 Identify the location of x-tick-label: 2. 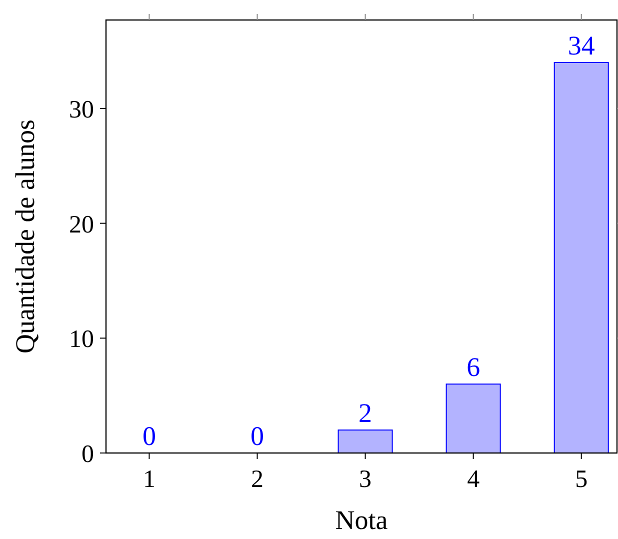
(257, 479).